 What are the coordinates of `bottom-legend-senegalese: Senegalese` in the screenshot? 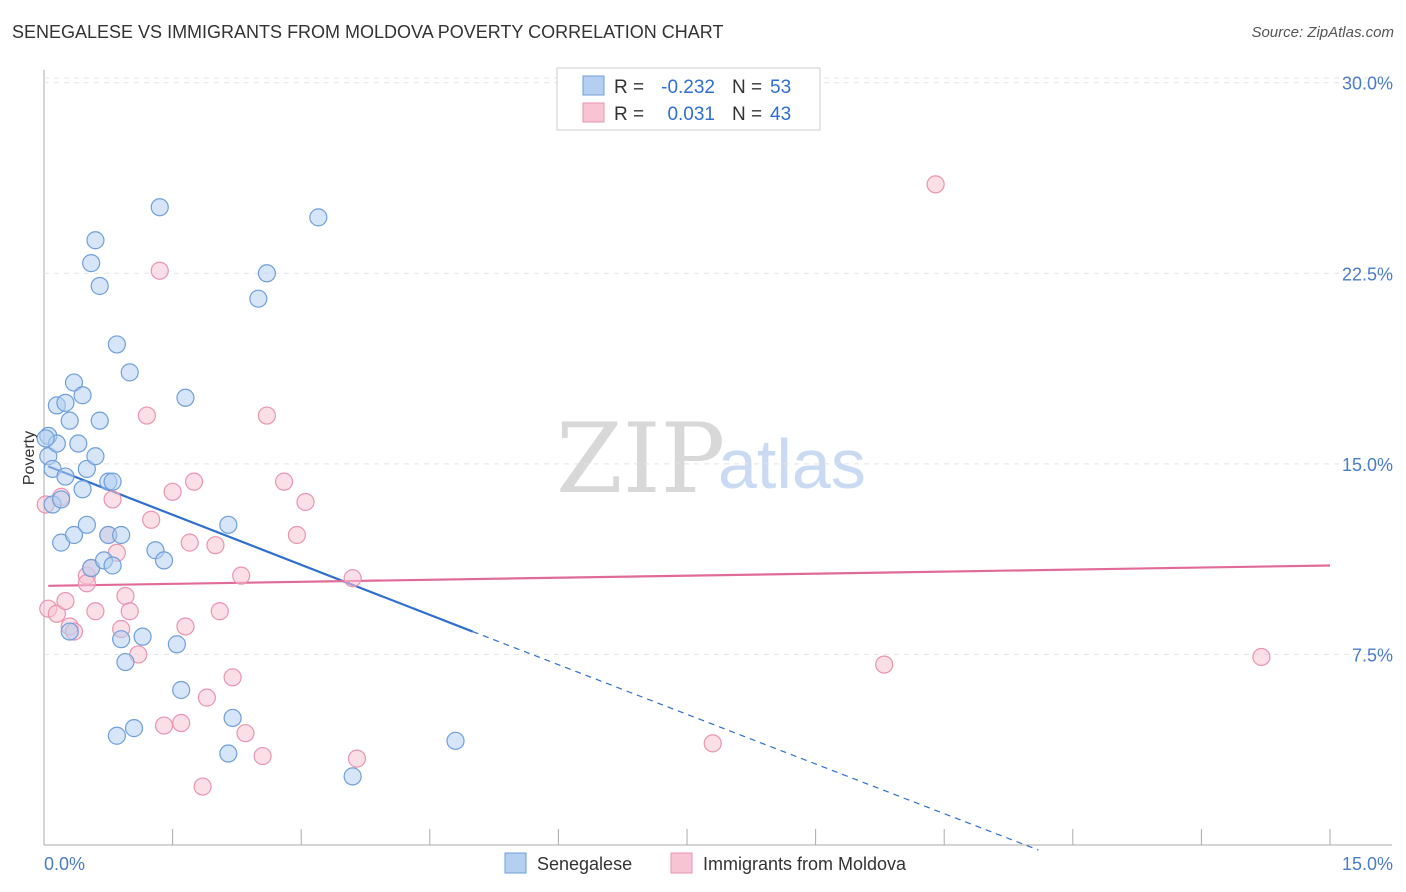 It's located at (584, 864).